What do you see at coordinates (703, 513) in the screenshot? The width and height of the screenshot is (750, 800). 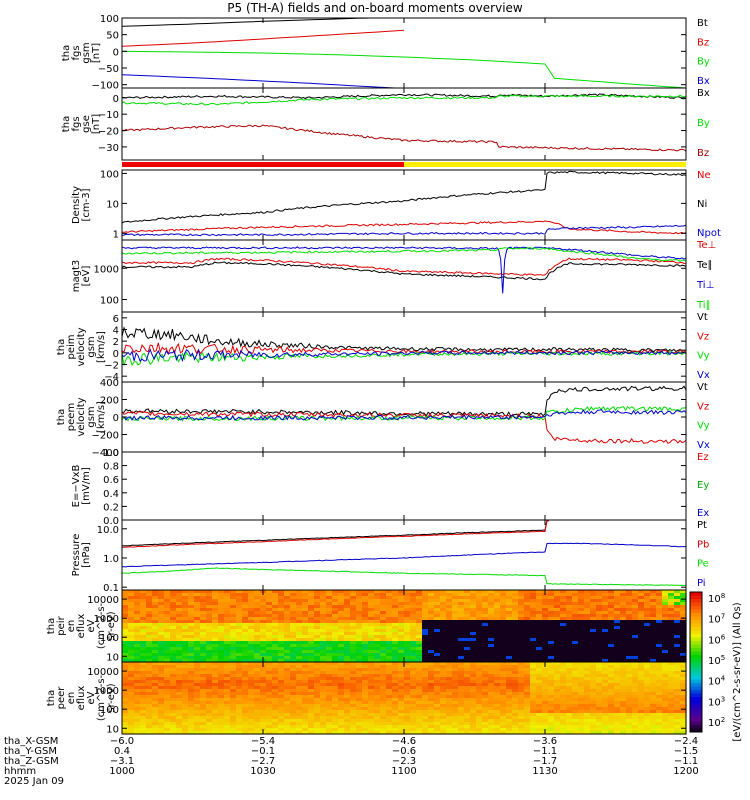 I see `legend-entry: Ex` at bounding box center [703, 513].